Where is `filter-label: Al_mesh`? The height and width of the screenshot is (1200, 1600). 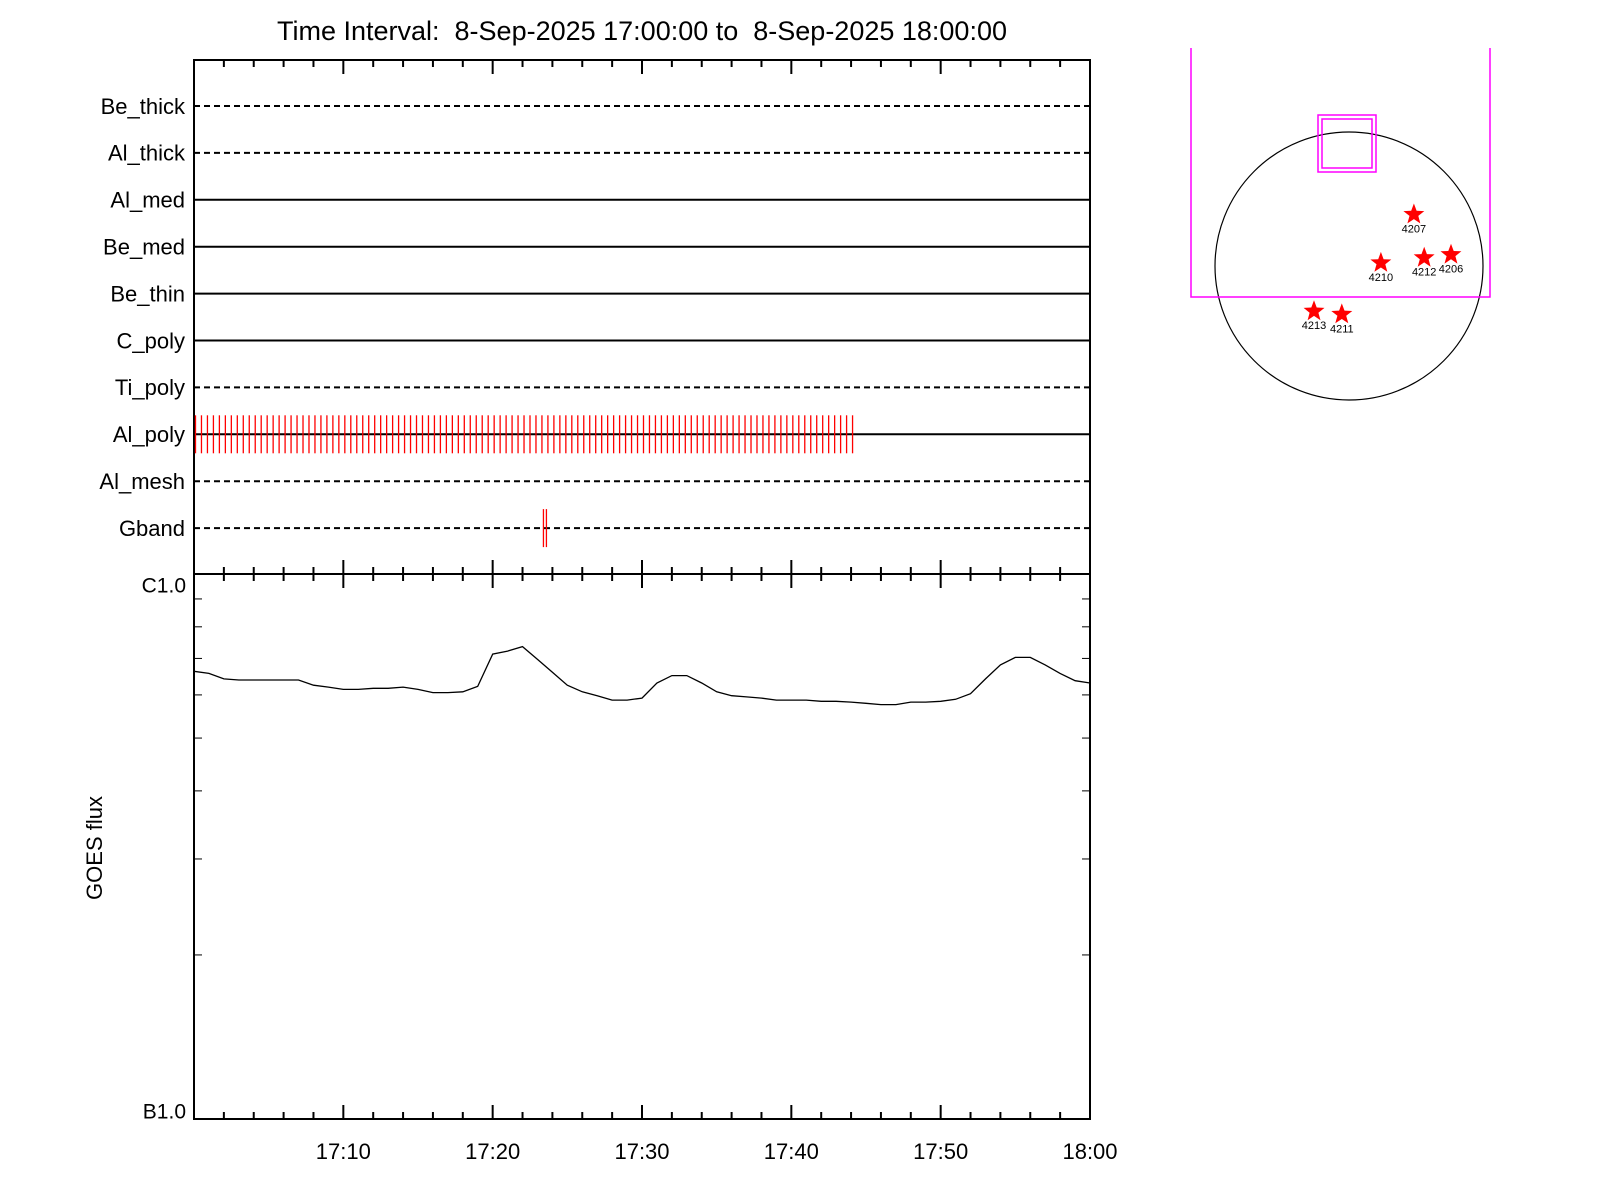
filter-label: Al_mesh is located at coordinates (142, 481).